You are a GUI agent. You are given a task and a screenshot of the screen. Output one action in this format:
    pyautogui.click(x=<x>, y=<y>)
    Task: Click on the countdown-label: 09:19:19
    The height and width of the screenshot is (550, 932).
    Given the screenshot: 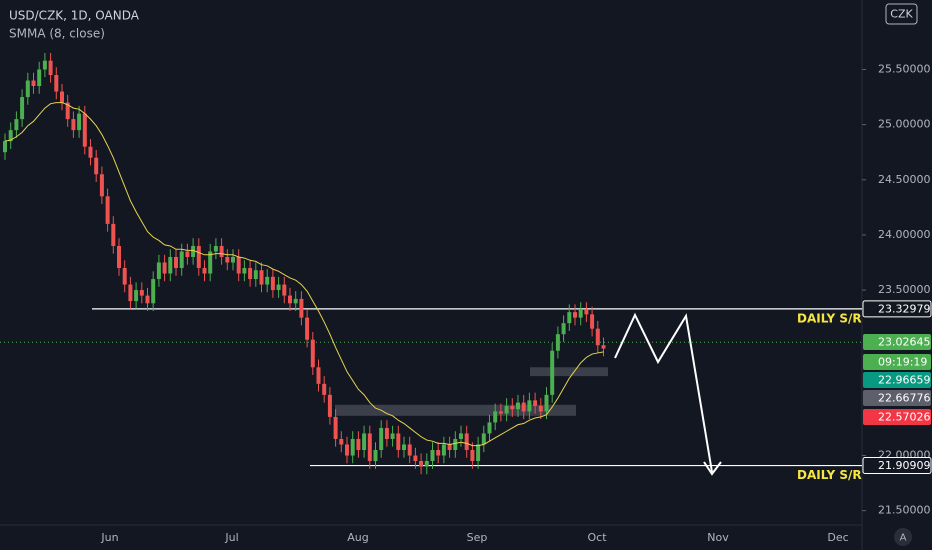 What is the action you would take?
    pyautogui.click(x=902, y=362)
    